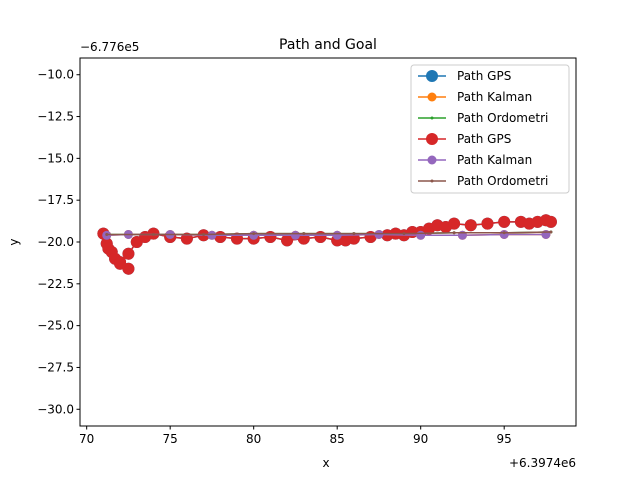 Image resolution: width=640 pixels, height=480 pixels. What do you see at coordinates (55, 326) in the screenshot?
I see `y-tick-label: −25.0` at bounding box center [55, 326].